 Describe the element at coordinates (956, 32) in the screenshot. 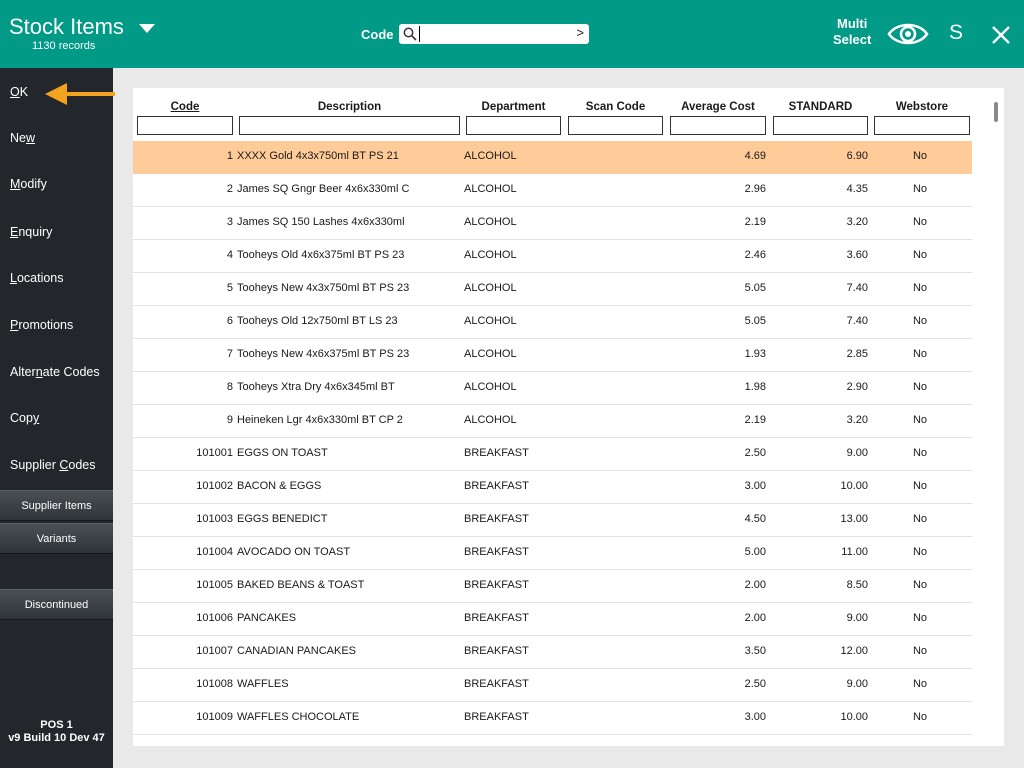

I see `s-button: S` at that location.